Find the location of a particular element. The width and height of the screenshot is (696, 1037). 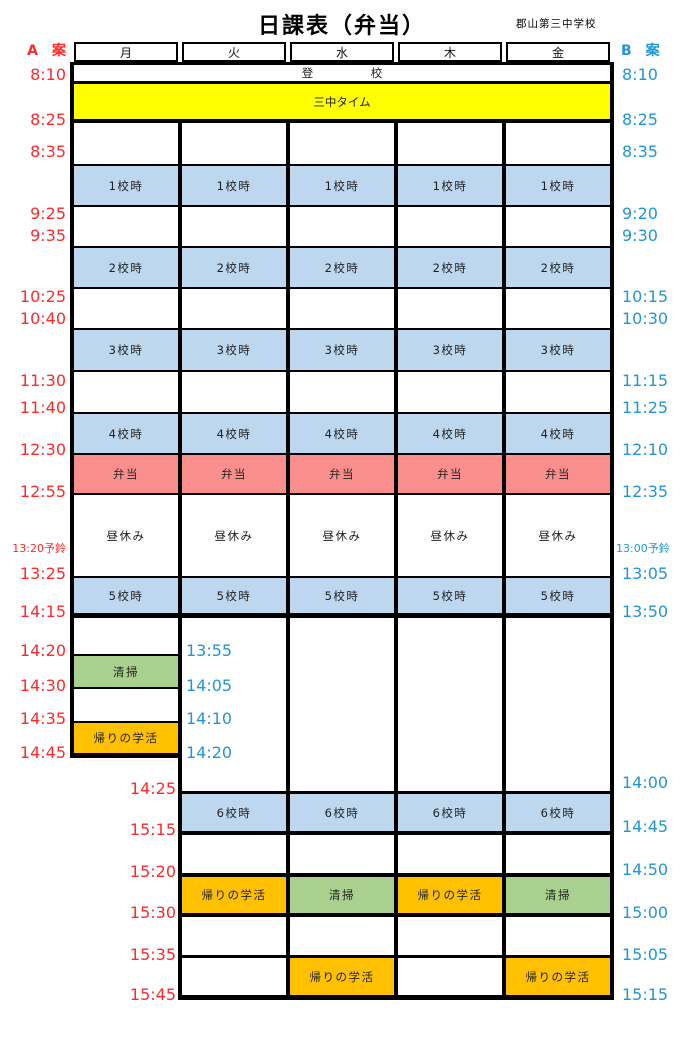

cell-fri-period4: 4校時 is located at coordinates (558, 433).